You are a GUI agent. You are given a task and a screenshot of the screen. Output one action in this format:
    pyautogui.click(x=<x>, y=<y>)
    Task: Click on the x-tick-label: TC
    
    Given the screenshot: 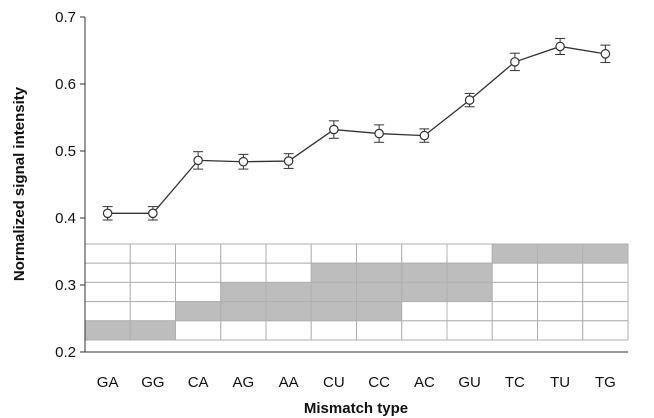 What is the action you would take?
    pyautogui.click(x=515, y=382)
    